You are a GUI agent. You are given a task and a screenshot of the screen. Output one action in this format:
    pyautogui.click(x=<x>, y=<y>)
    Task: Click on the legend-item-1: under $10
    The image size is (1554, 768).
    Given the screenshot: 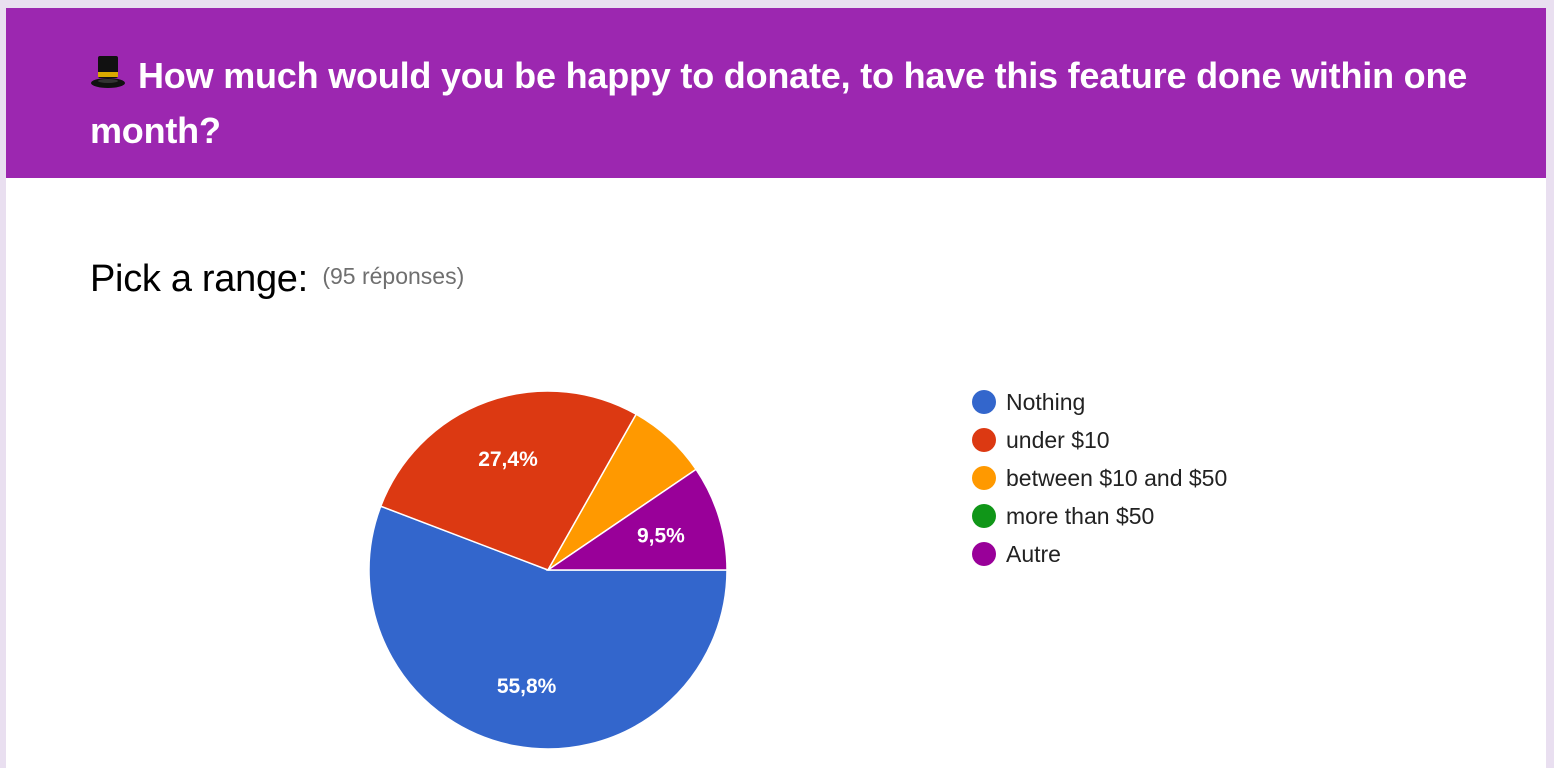 What is the action you would take?
    pyautogui.click(x=1058, y=440)
    